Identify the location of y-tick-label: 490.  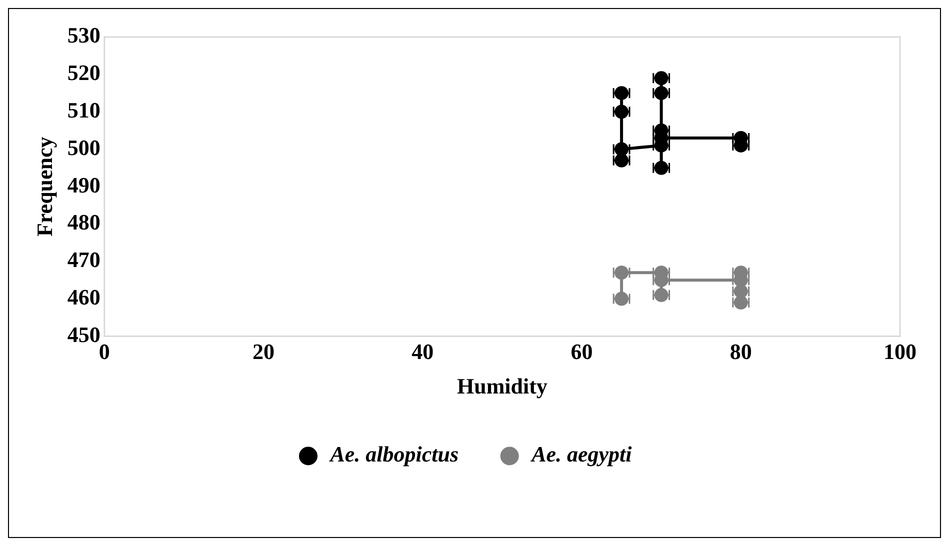
(83, 185).